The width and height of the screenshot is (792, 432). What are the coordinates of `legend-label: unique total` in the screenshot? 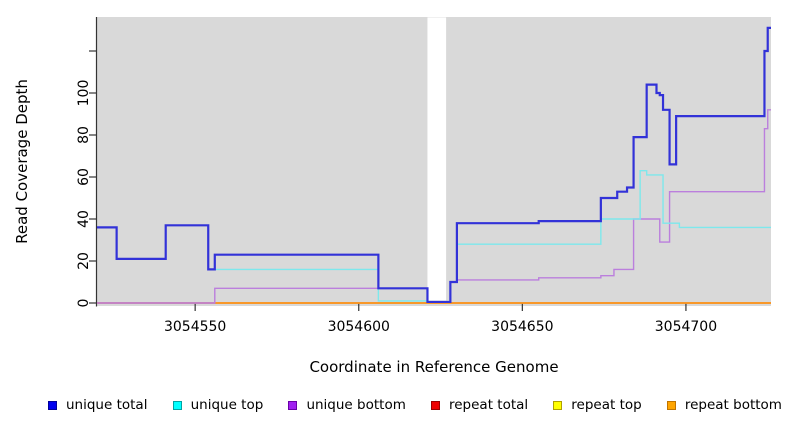 It's located at (107, 405).